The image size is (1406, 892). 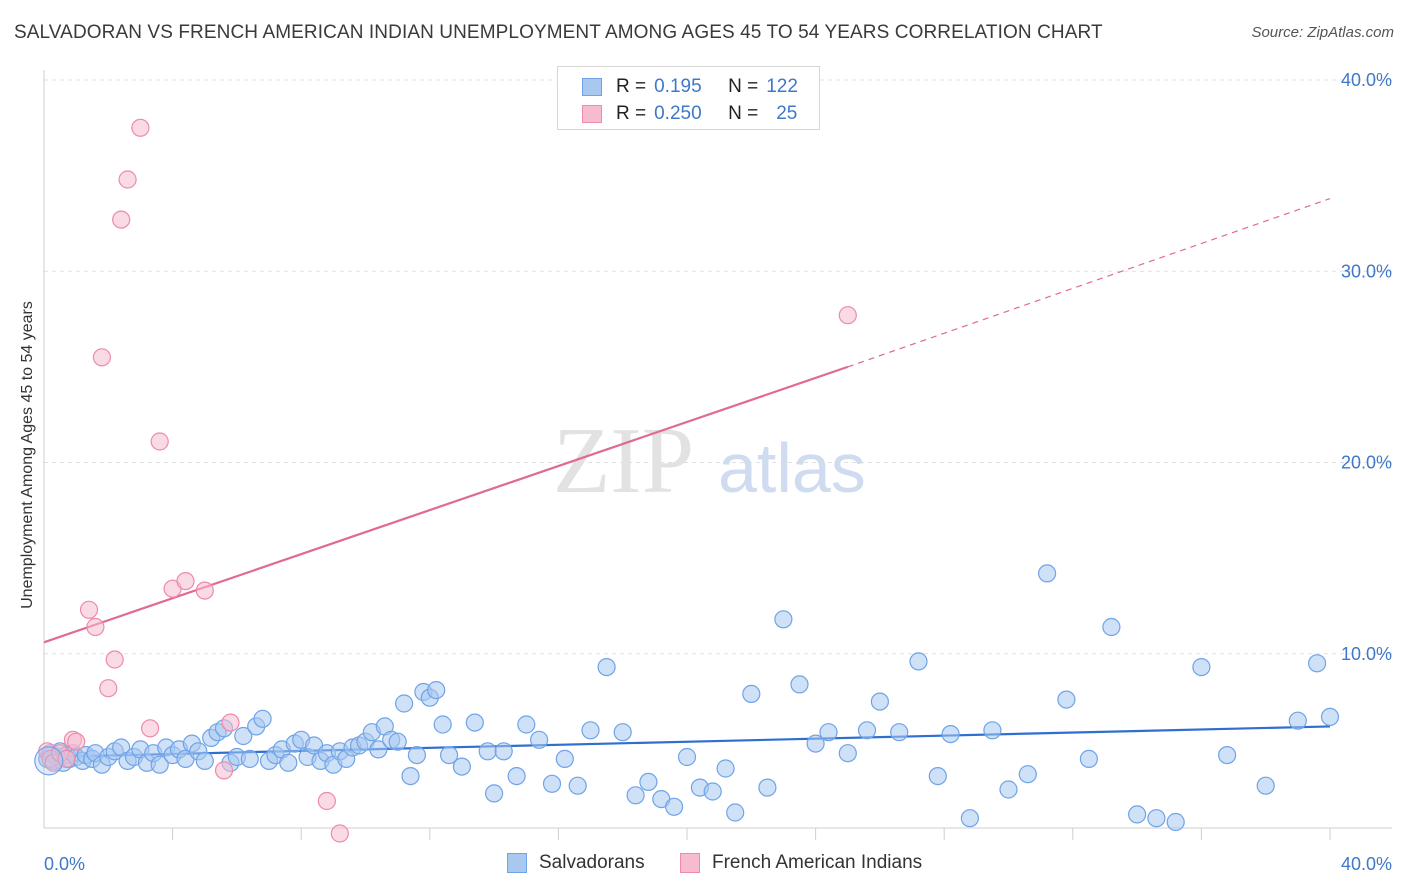 I want to click on legend-row-salvadorans: R = 0.195 N = 122, so click(x=690, y=87).